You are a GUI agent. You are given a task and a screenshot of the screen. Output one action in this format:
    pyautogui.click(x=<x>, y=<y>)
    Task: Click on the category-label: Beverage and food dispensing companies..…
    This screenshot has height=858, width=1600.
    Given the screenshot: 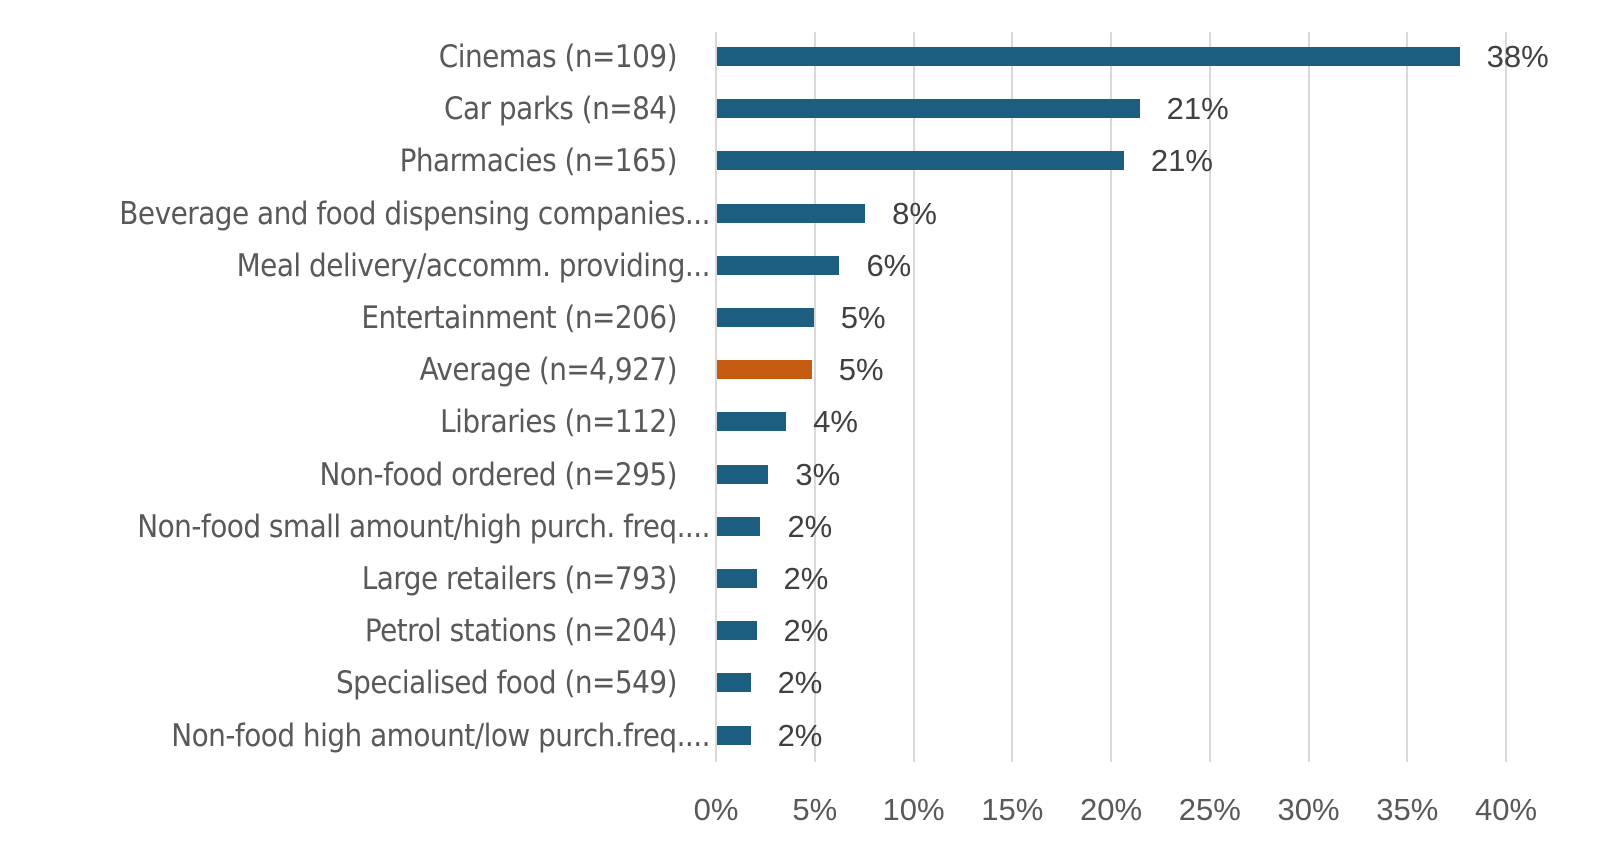 What is the action you would take?
    pyautogui.click(x=414, y=213)
    